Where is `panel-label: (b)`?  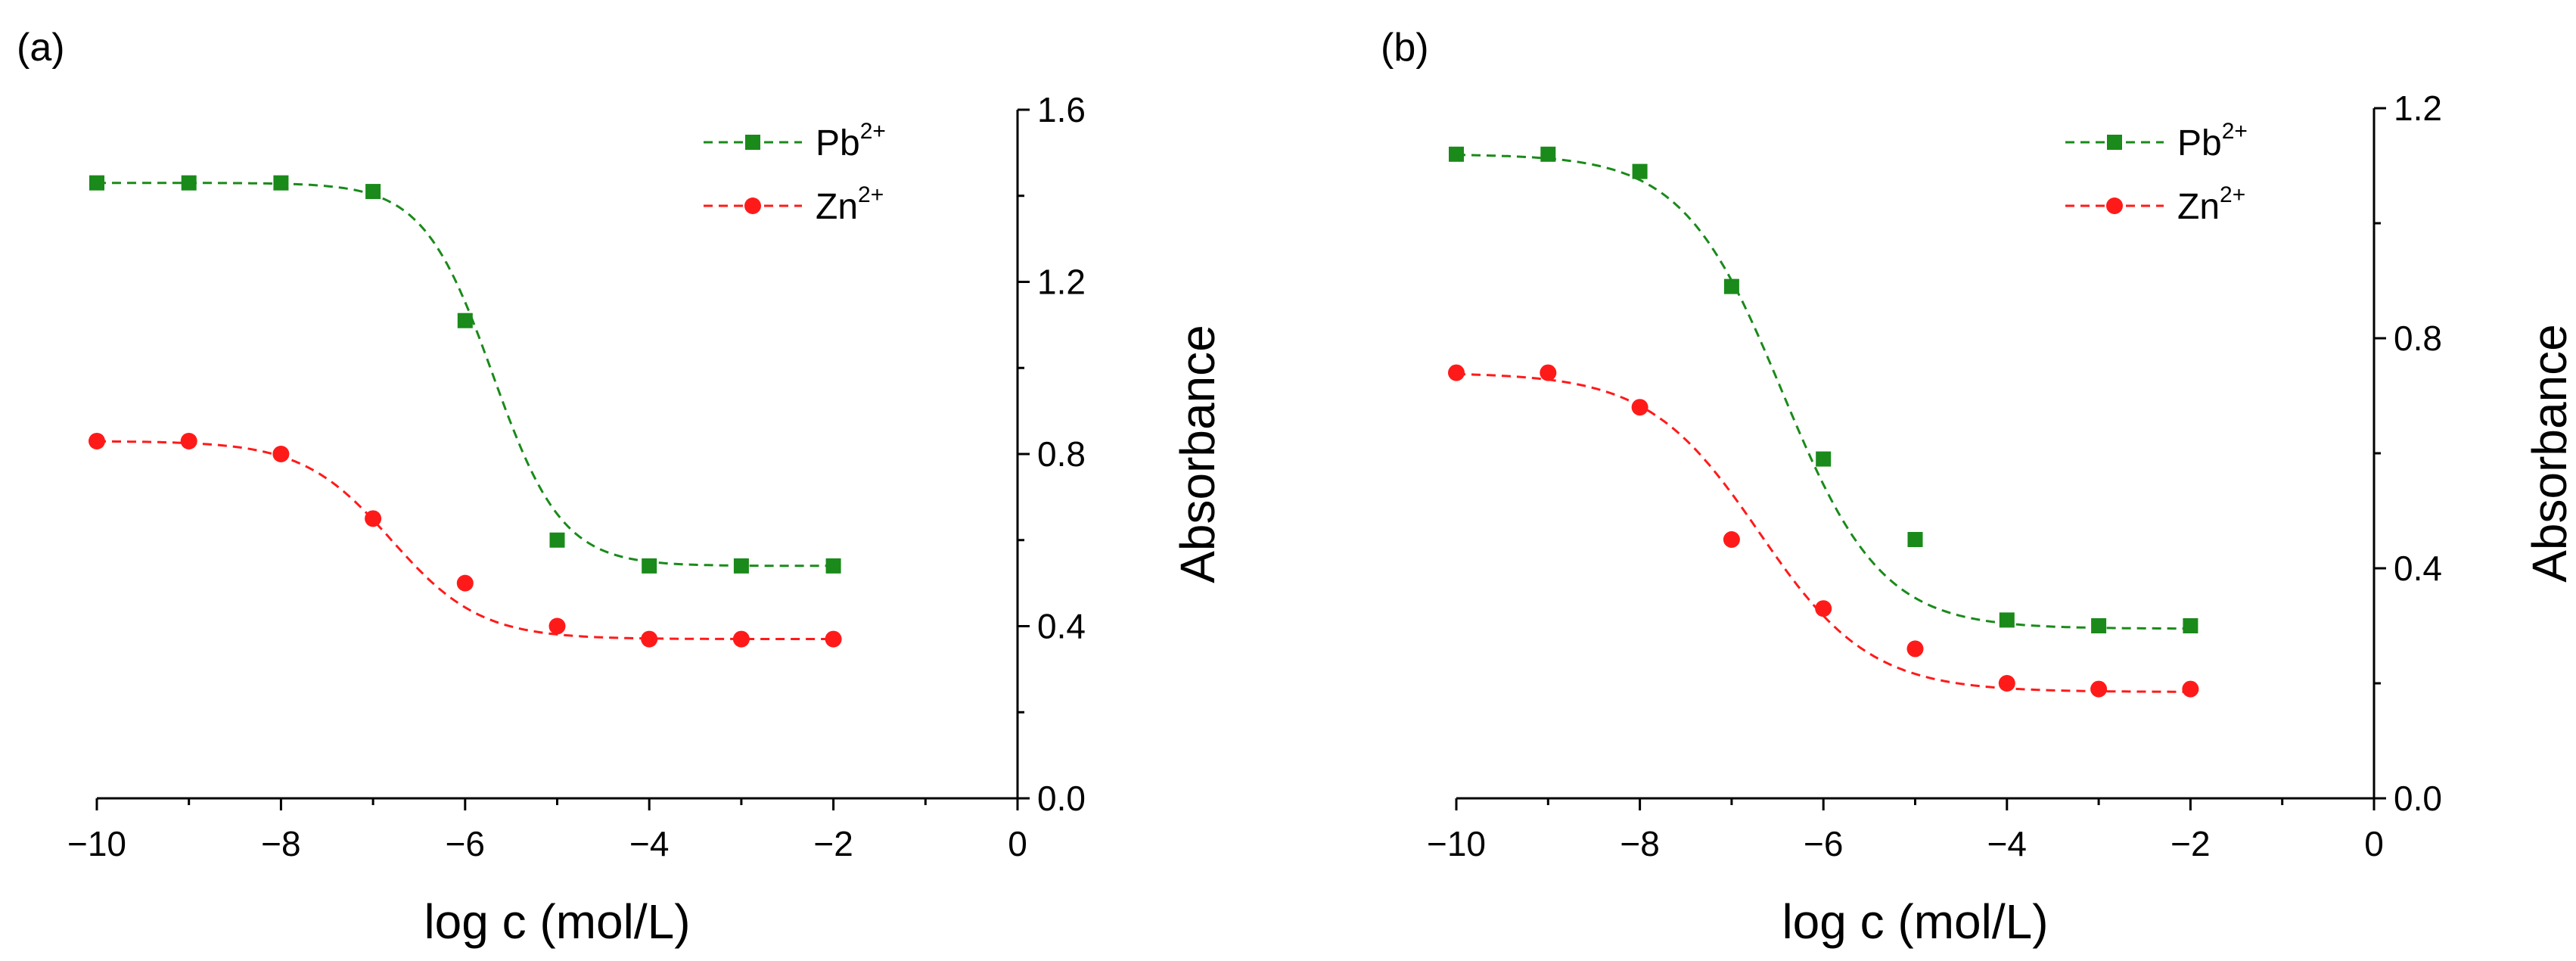 panel-label: (b) is located at coordinates (1405, 48).